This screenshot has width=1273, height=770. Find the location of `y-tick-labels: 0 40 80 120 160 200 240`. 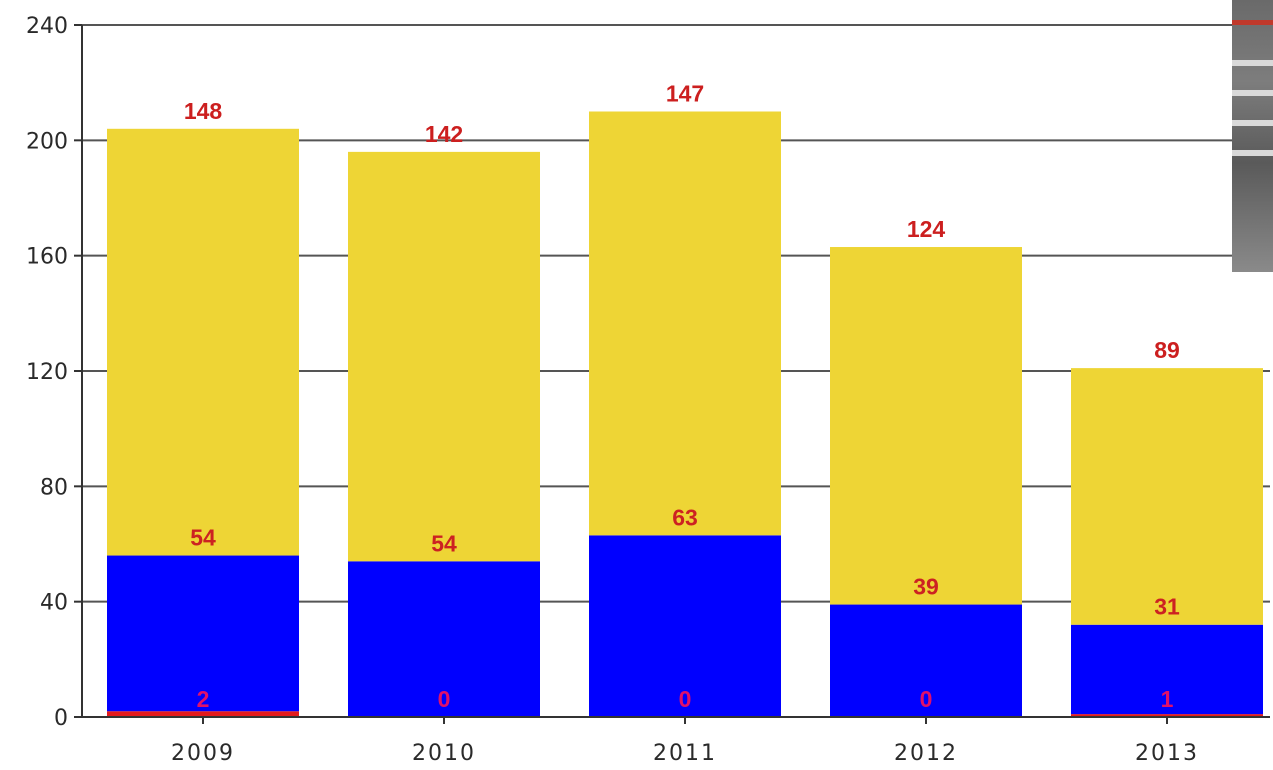

y-tick-labels: 0 40 80 120 160 200 240 is located at coordinates (47, 372).